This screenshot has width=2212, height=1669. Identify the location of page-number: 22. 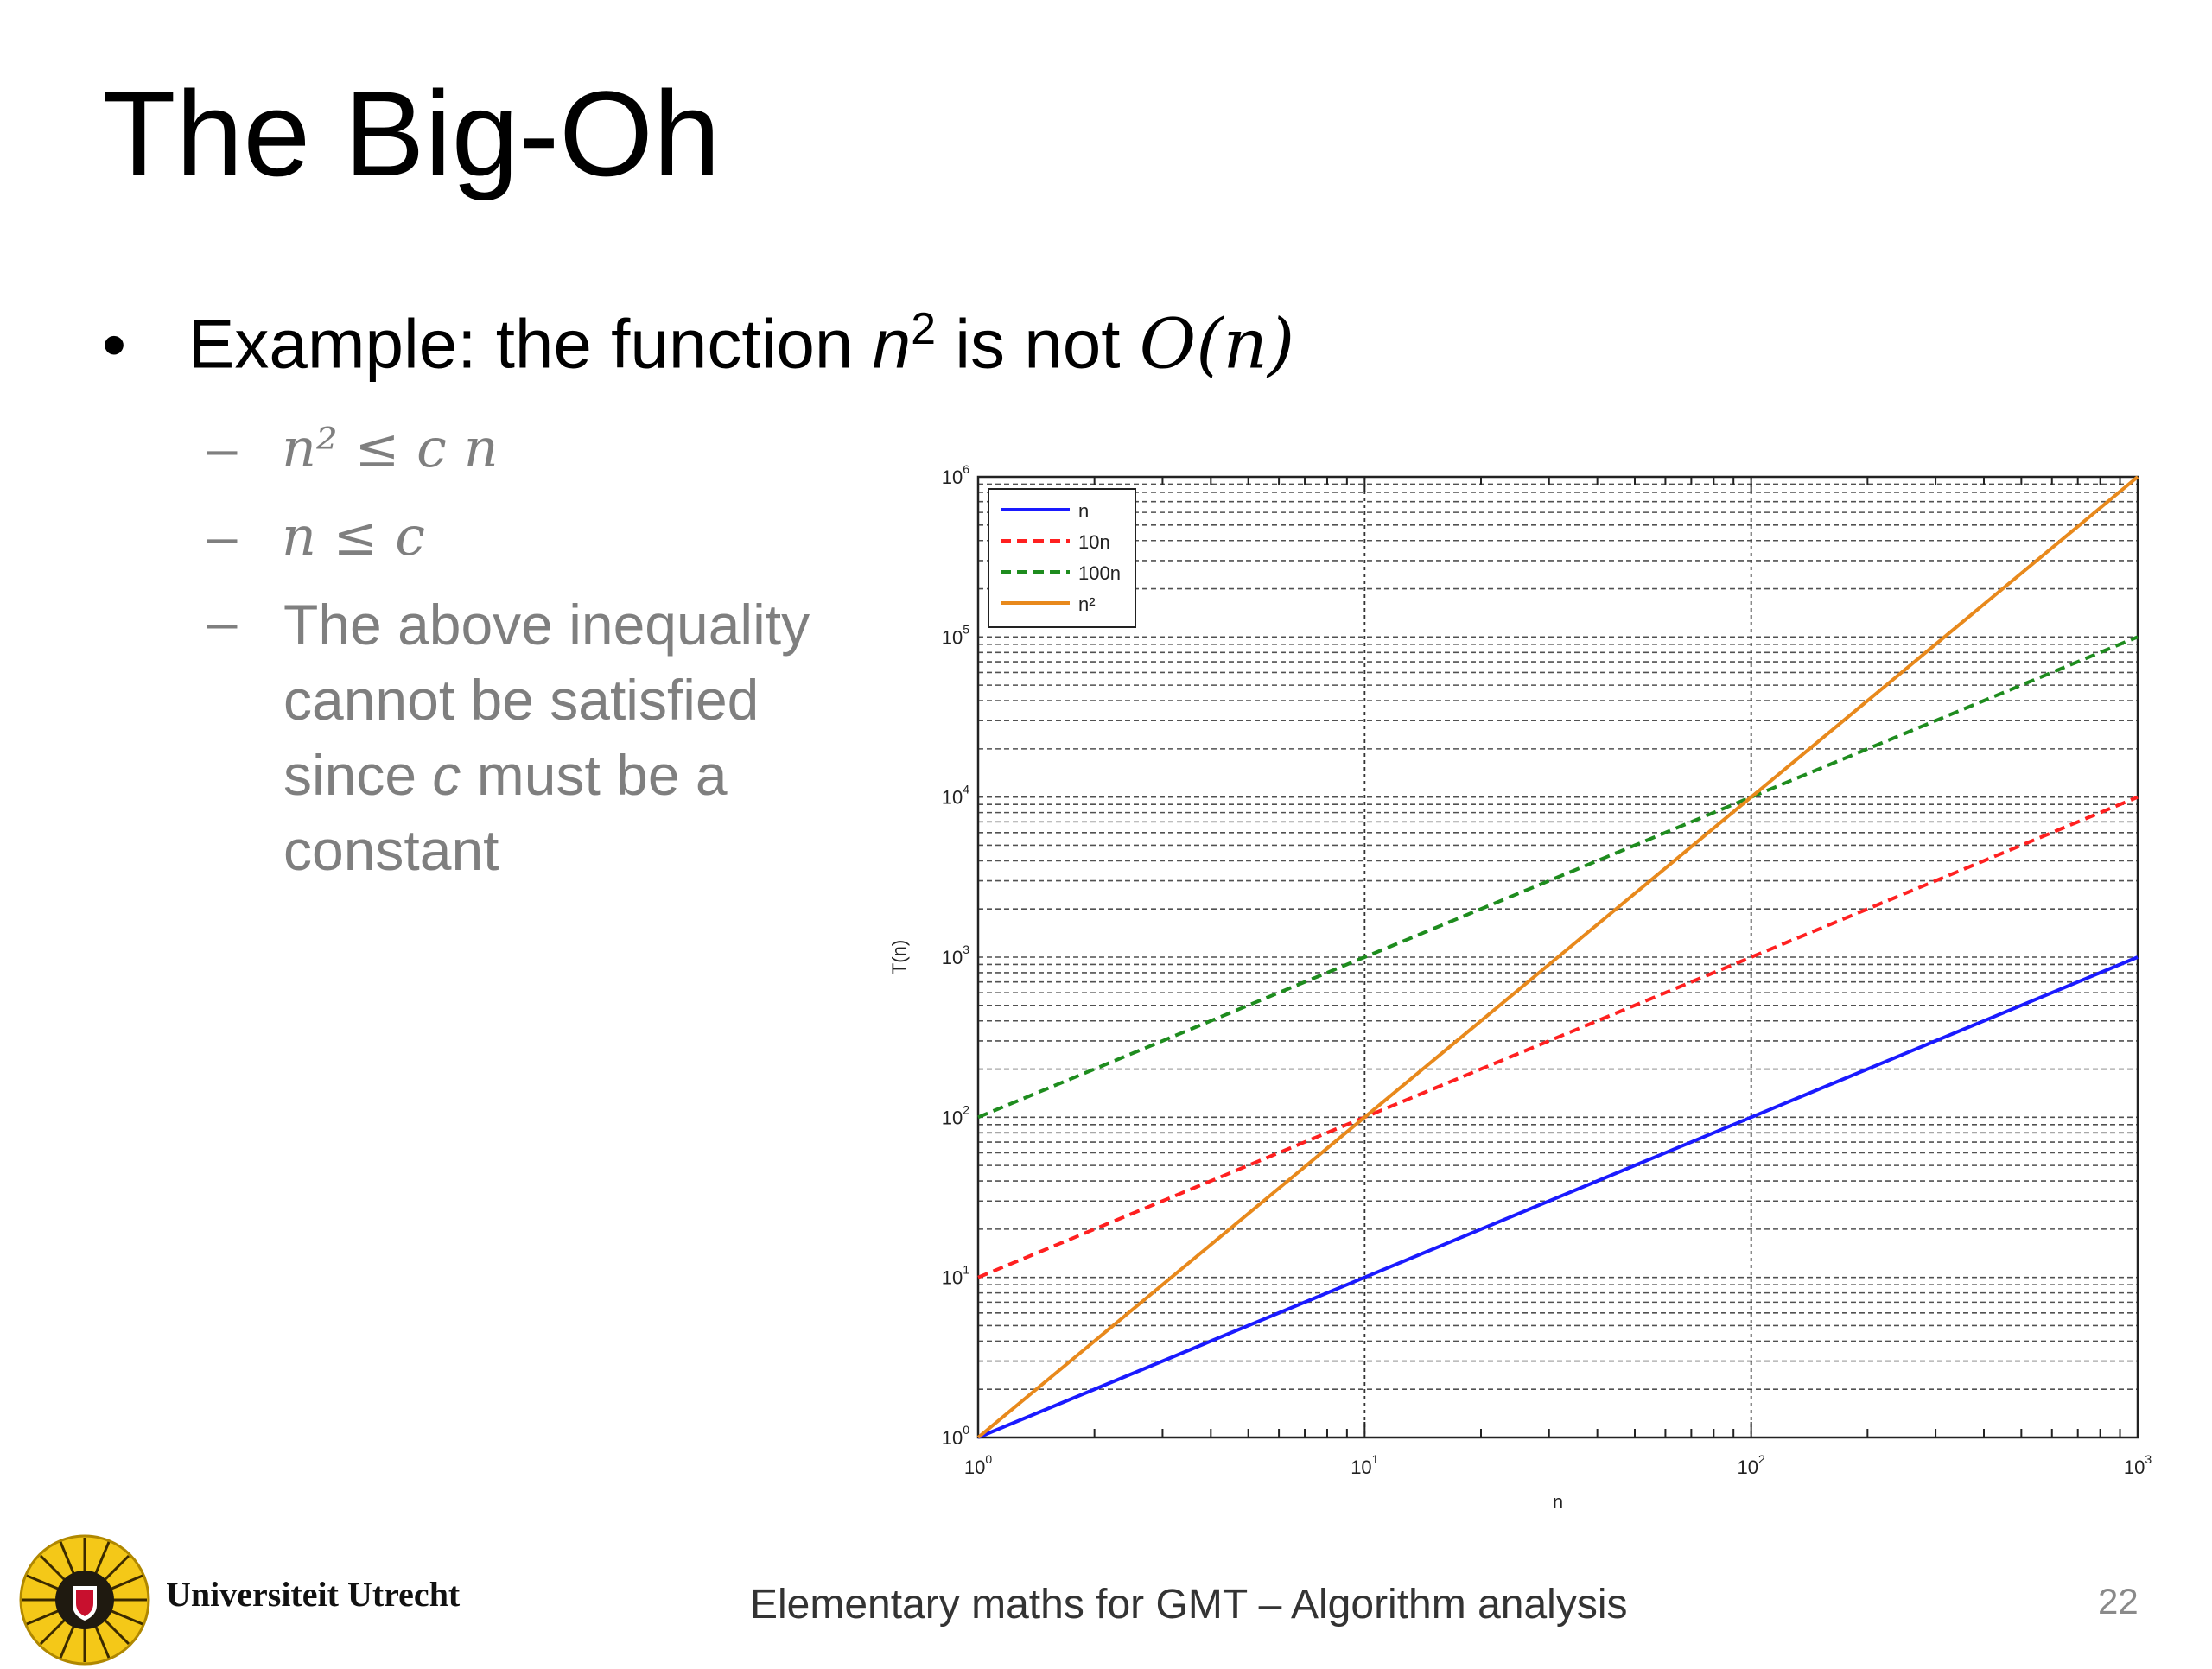
(2118, 1601).